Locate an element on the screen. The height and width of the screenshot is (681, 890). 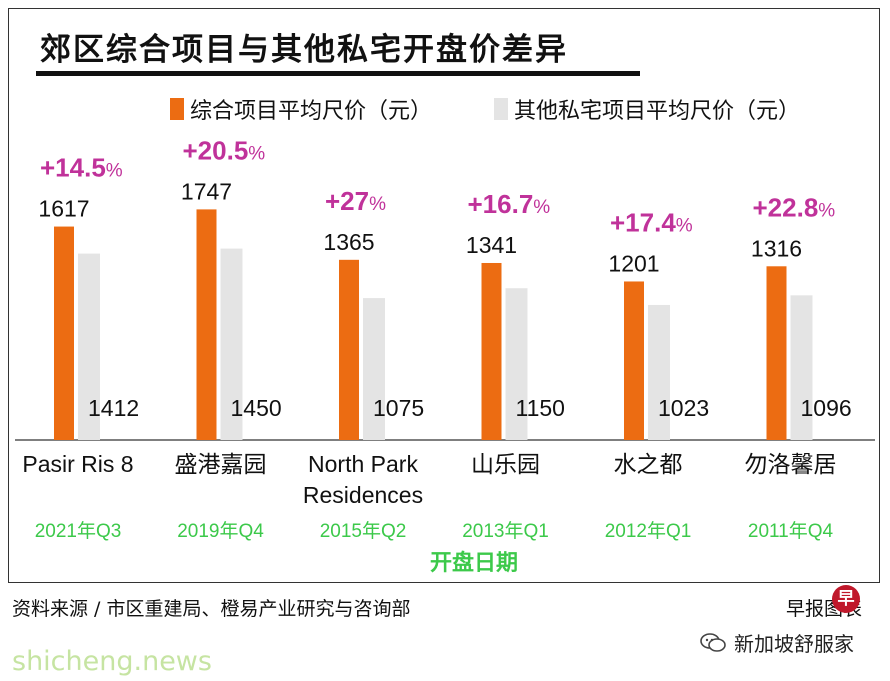
x-axis-title: 开盘日期 is located at coordinates (474, 563).